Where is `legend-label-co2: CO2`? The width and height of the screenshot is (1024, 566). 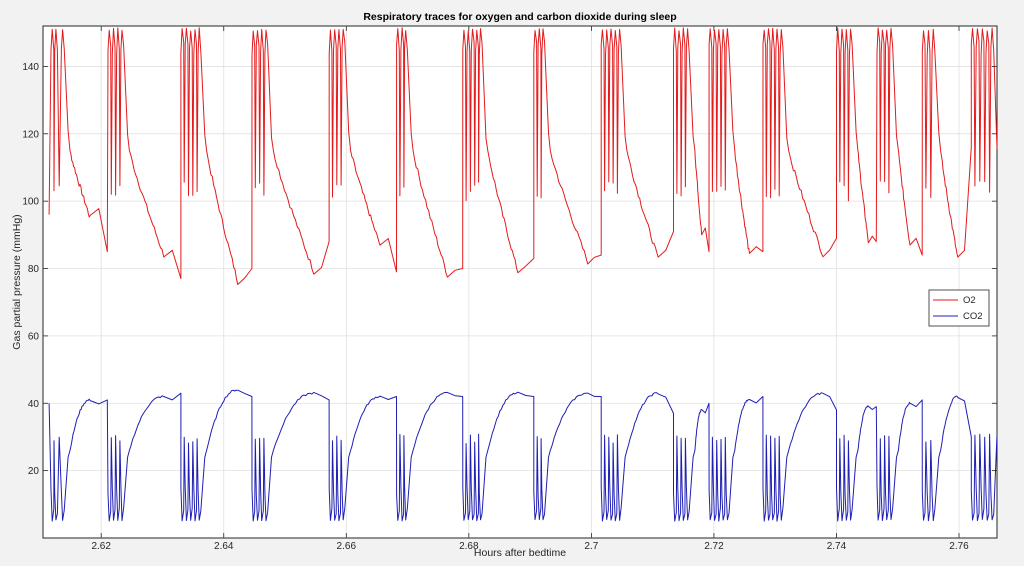
legend-label-co2: CO2 is located at coordinates (973, 316).